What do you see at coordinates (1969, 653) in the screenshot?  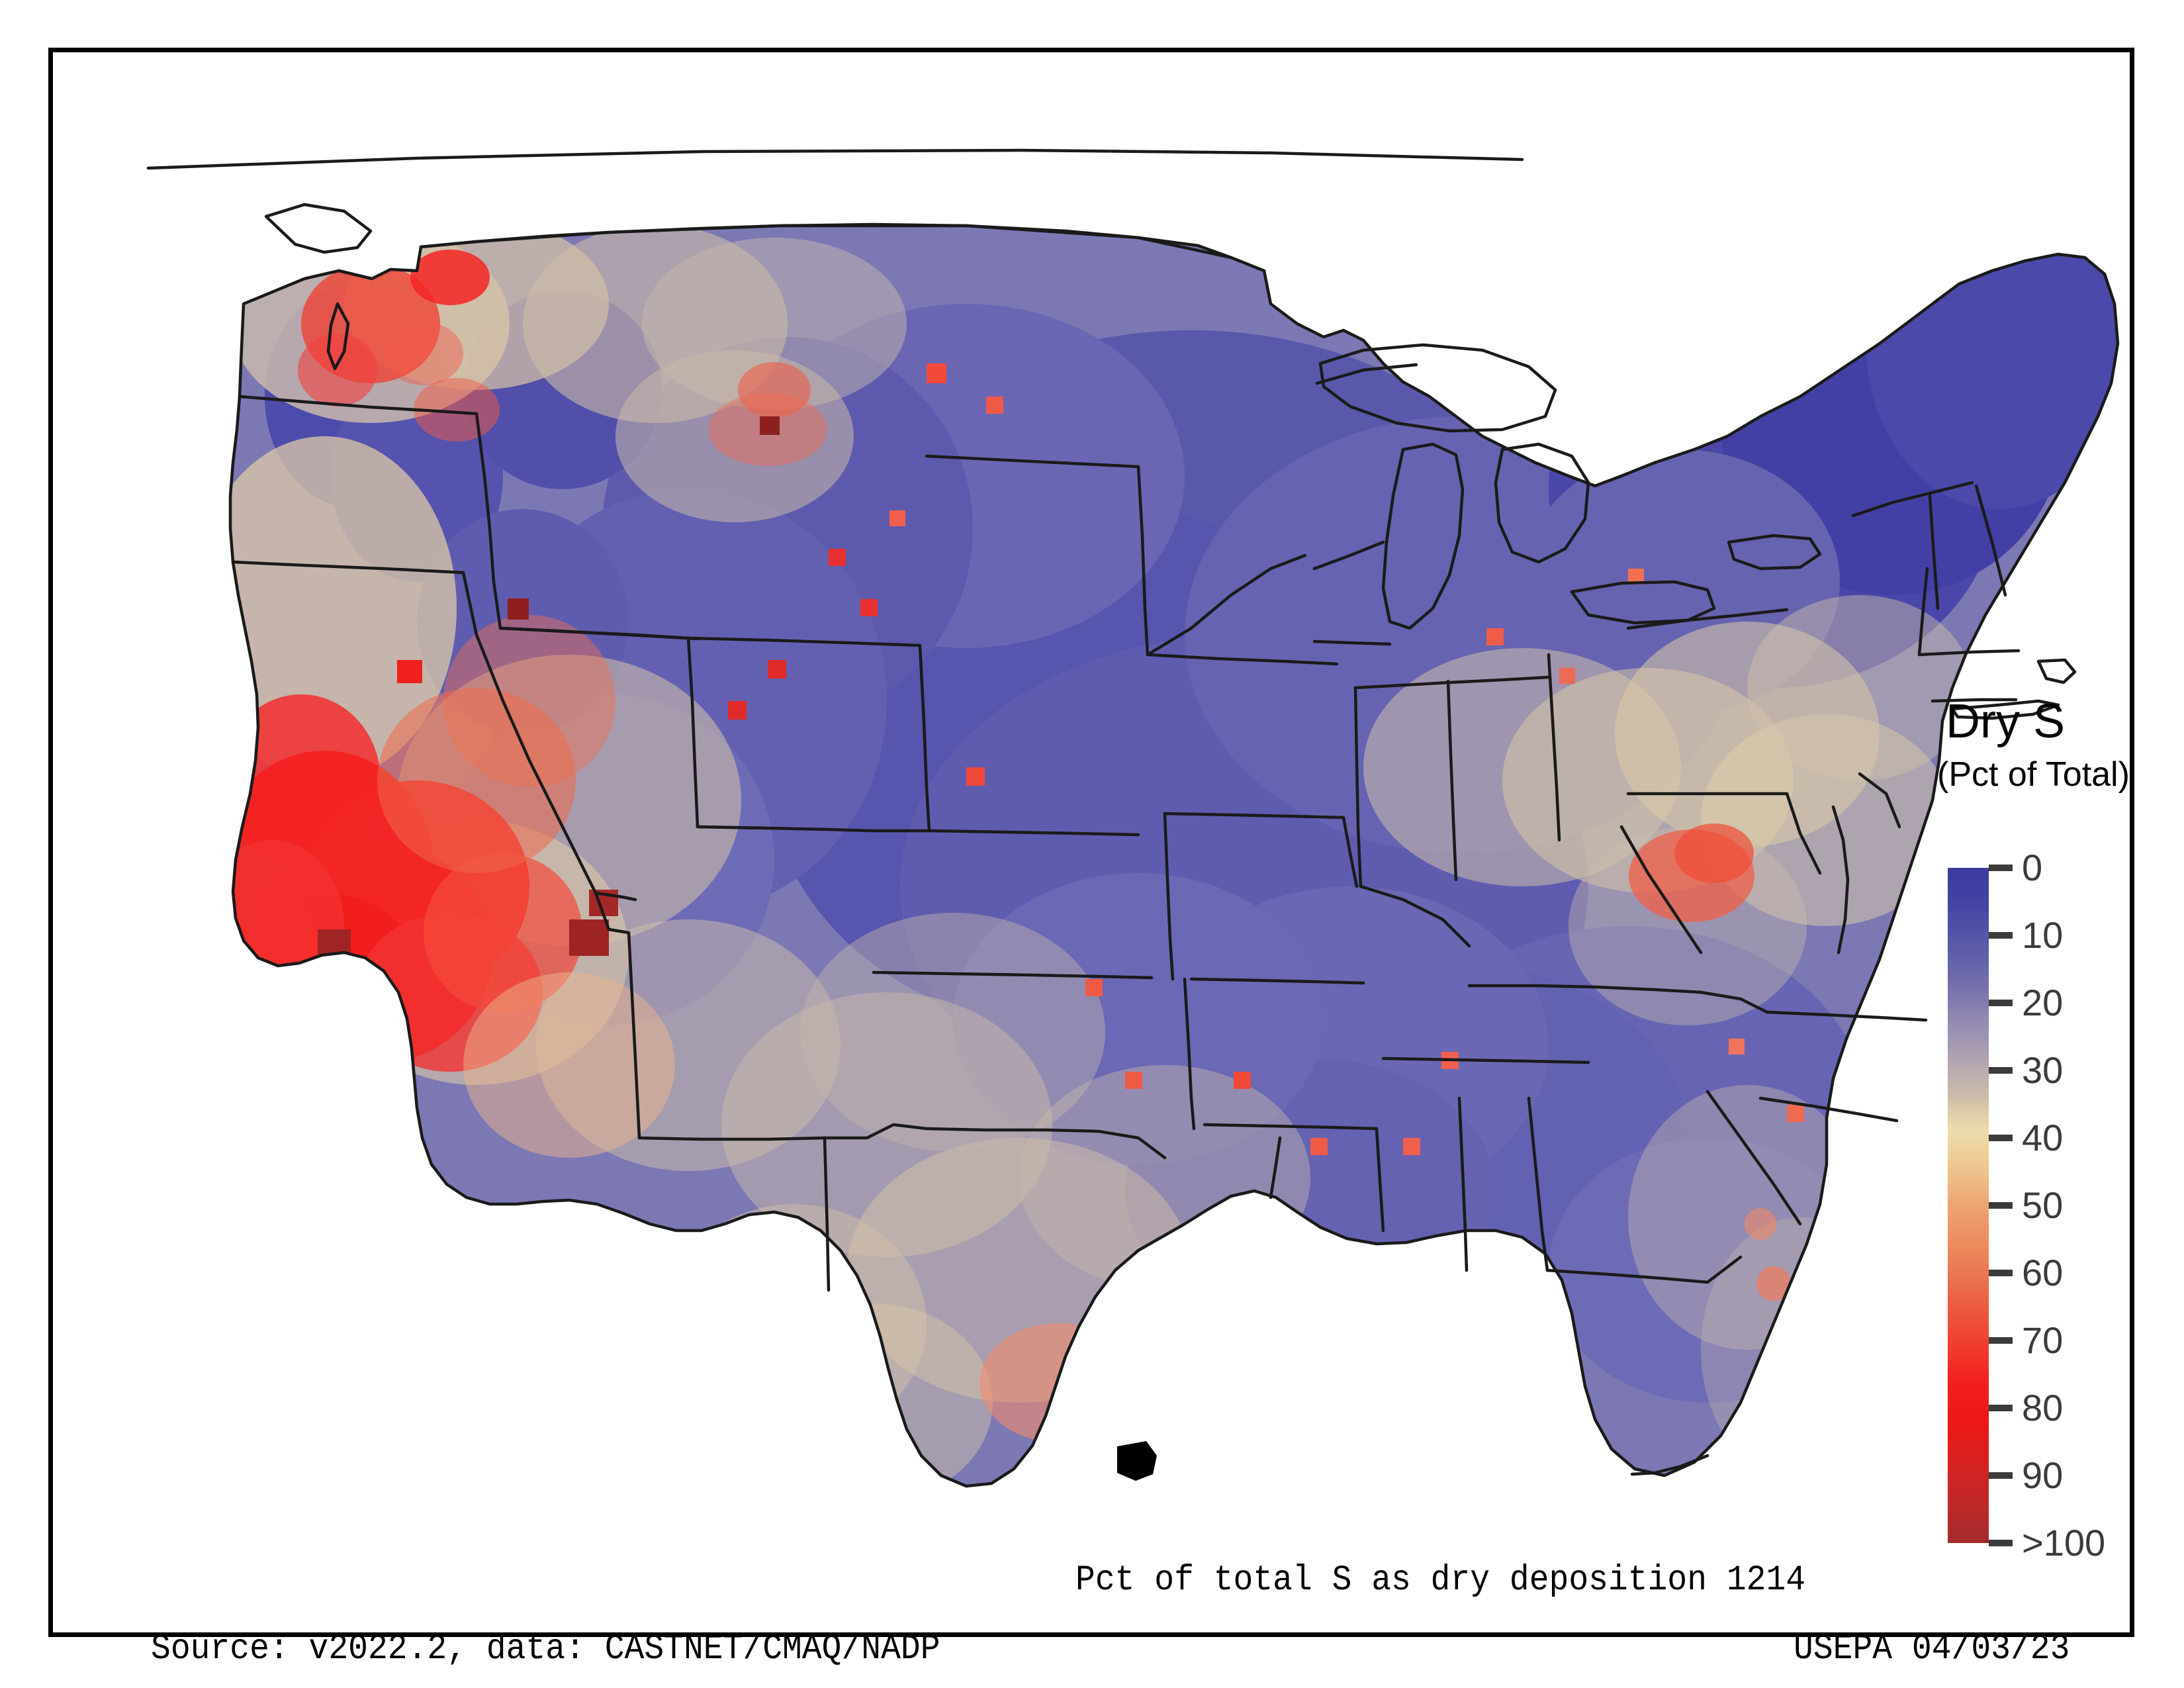 I see `border-ma-ct-ri` at bounding box center [1969, 653].